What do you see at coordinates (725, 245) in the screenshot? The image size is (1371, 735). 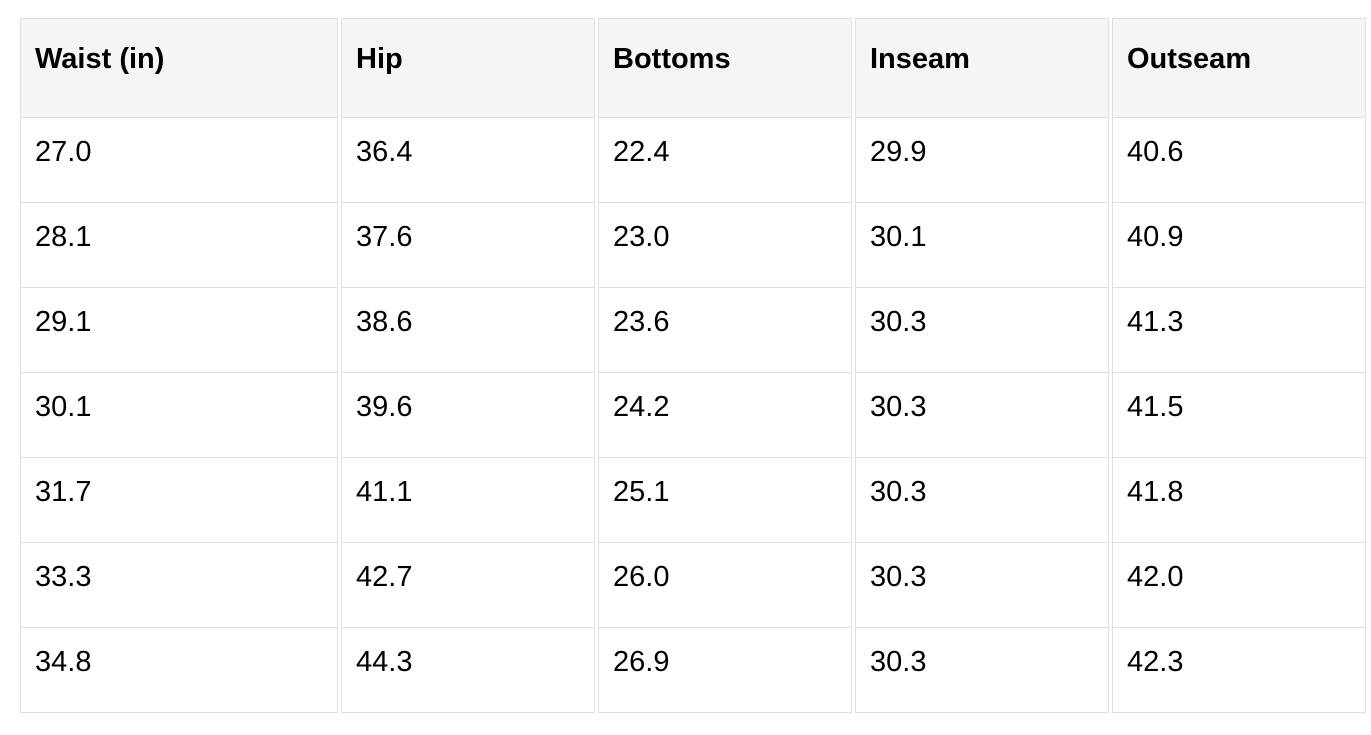 I see `table-cell: 23.0` at bounding box center [725, 245].